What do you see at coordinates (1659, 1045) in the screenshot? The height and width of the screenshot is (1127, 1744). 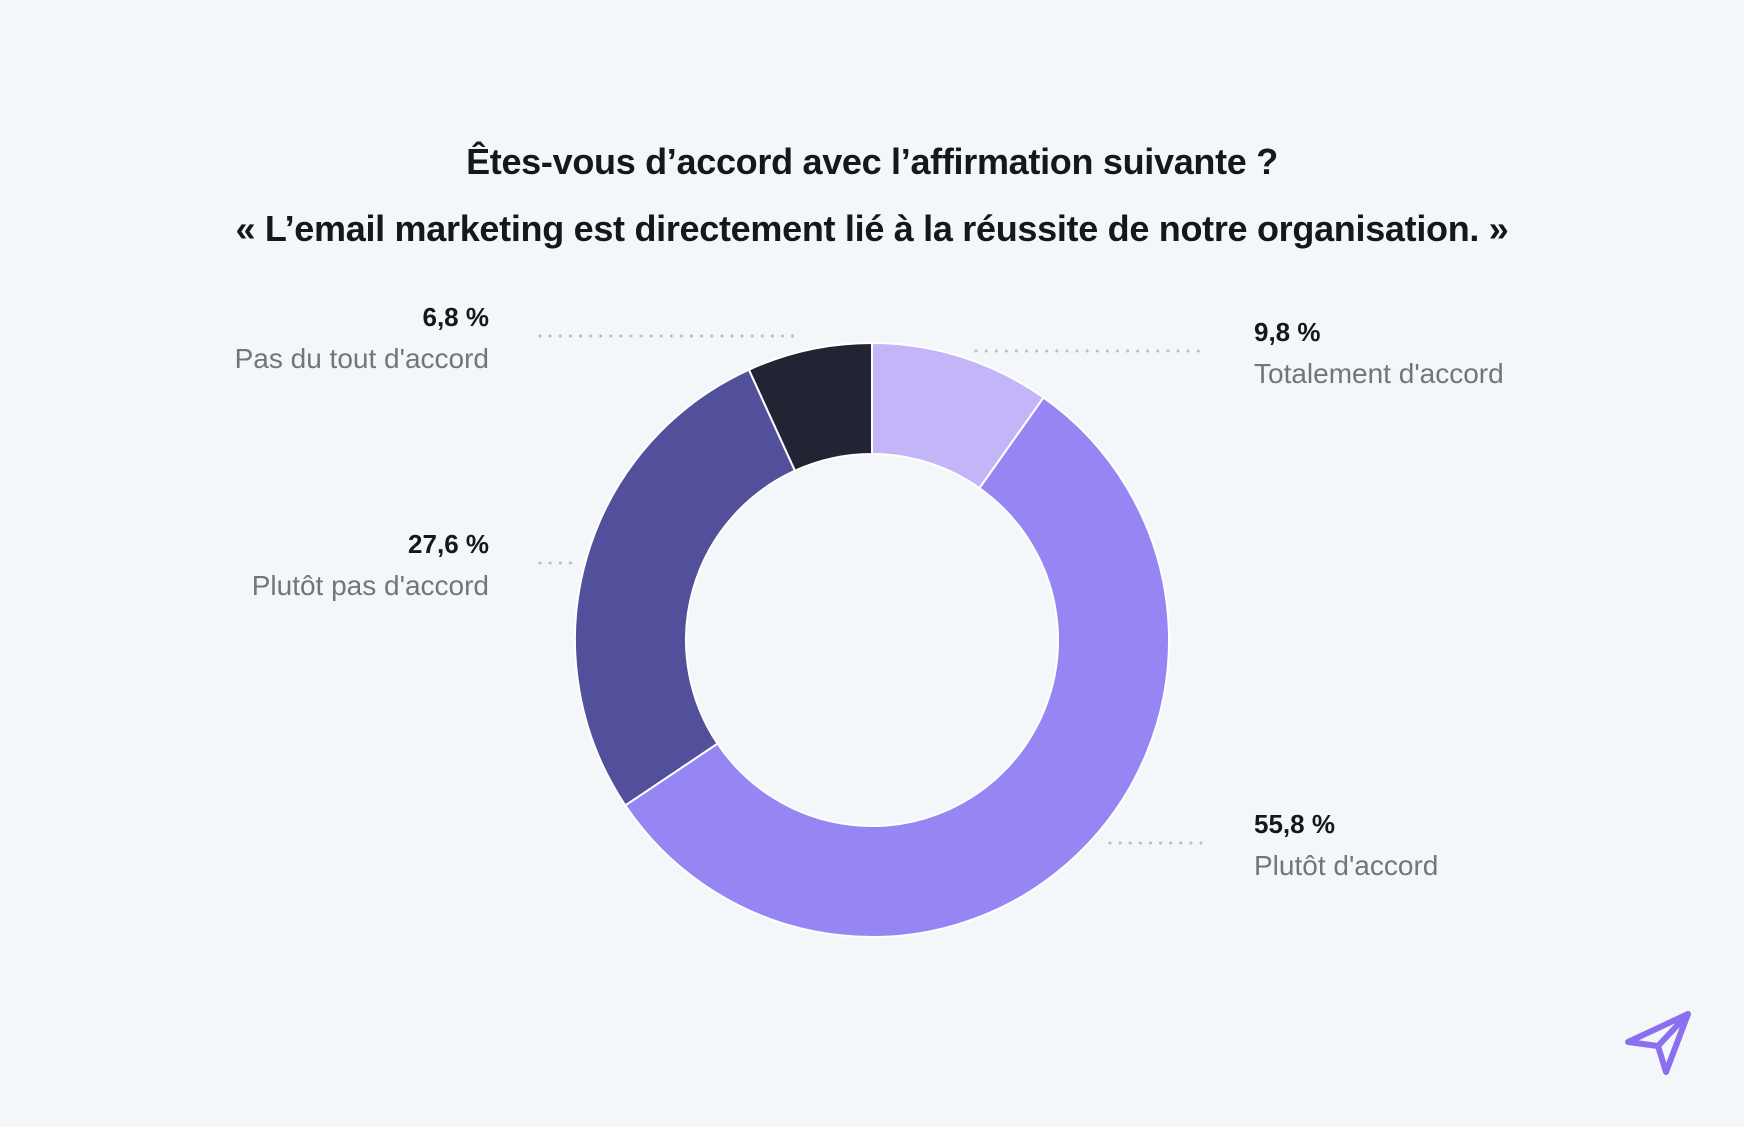 I see `paper-plane-icon` at bounding box center [1659, 1045].